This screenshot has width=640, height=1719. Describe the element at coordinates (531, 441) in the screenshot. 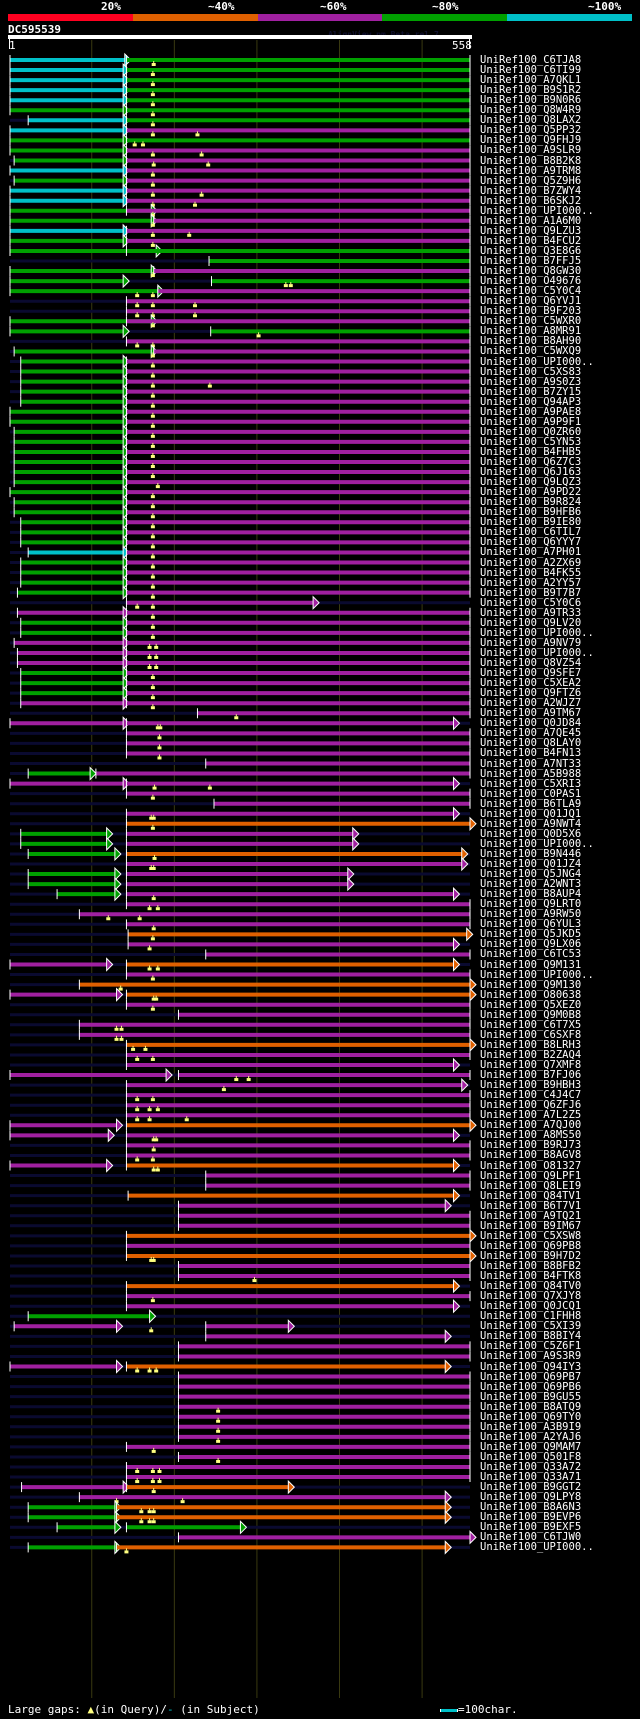

I see `hit-label: UniRef100_C5YN53` at that location.